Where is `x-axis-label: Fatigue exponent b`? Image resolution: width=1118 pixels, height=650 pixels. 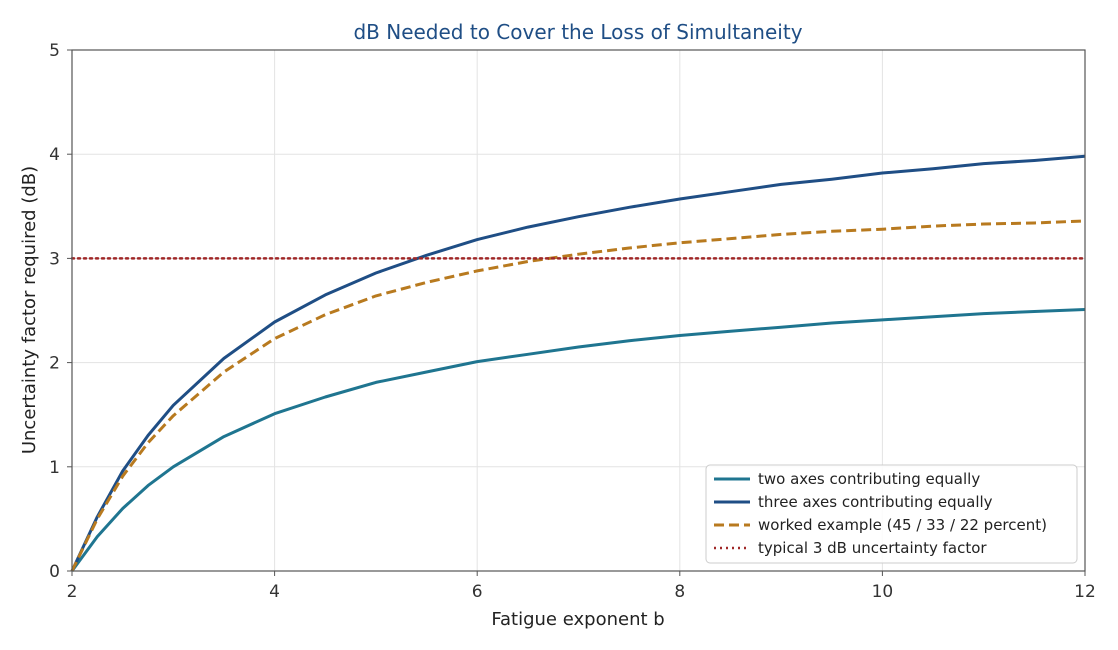 x-axis-label: Fatigue exponent b is located at coordinates (577, 619).